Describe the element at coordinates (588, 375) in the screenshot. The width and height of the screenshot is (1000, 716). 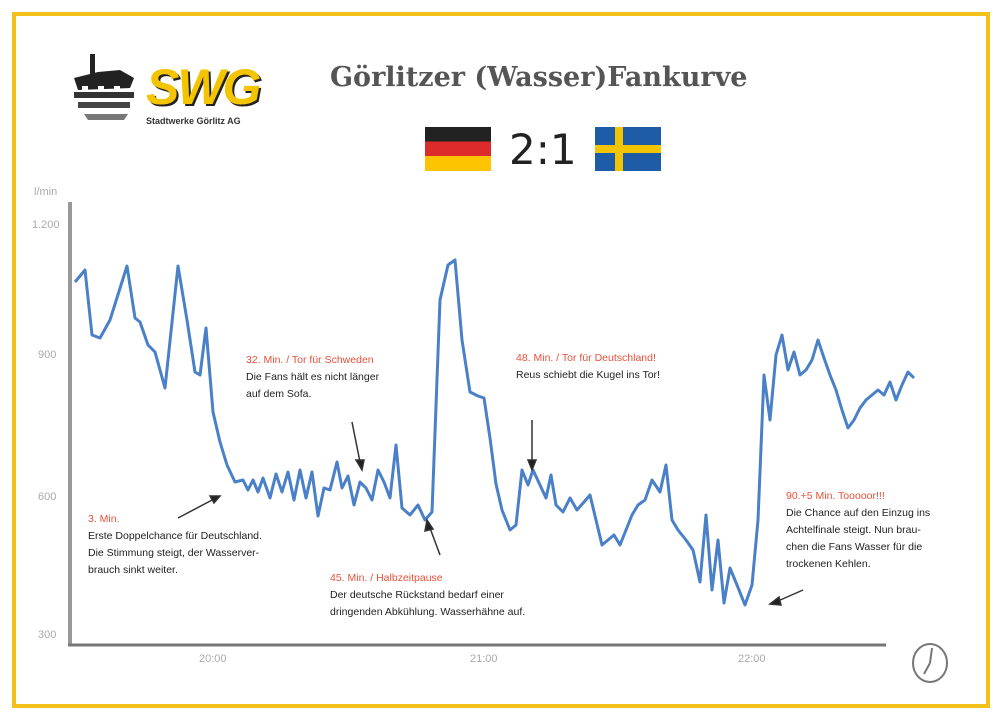
I see `annotation-text: Reus schiebt die Kugel ins Tor!` at that location.